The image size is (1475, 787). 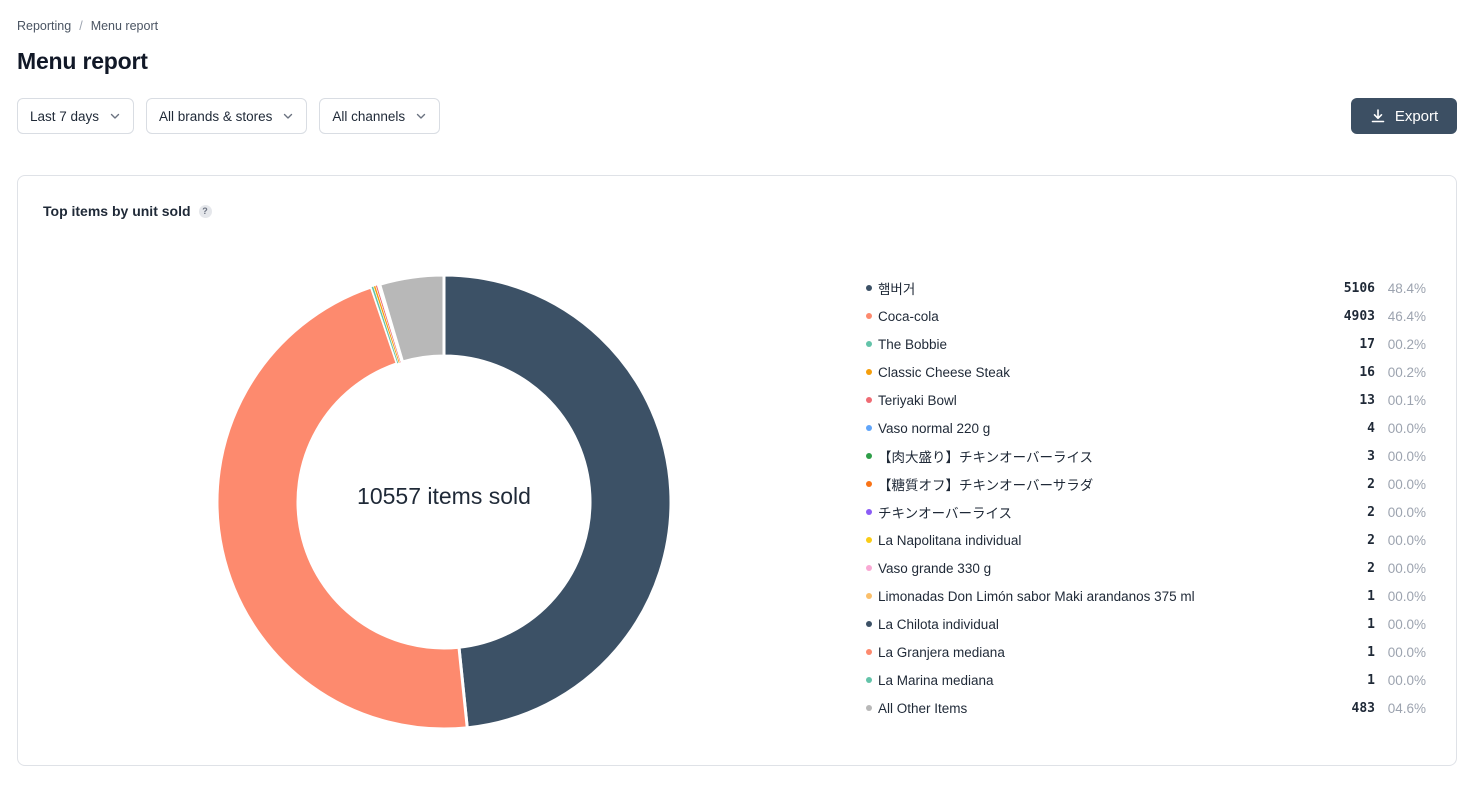 I want to click on legend-item-name: 【糖質オフ】チキンオーバーサラダ, so click(x=986, y=485).